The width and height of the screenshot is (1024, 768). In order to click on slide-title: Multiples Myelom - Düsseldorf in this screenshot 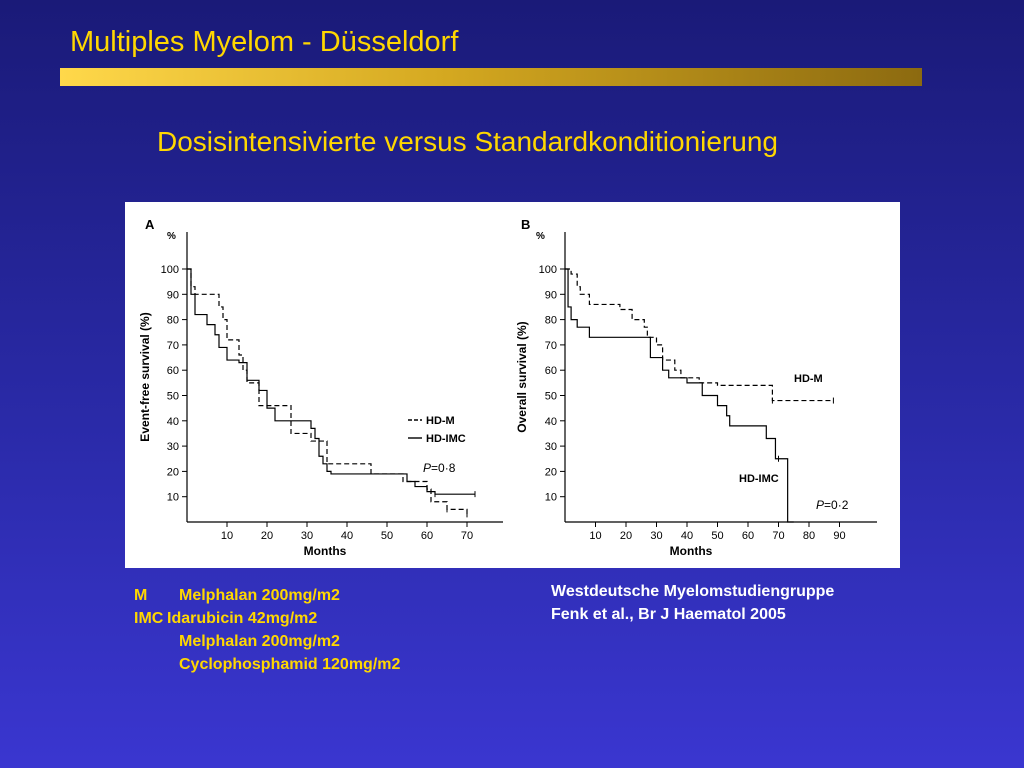, I will do `click(264, 42)`.